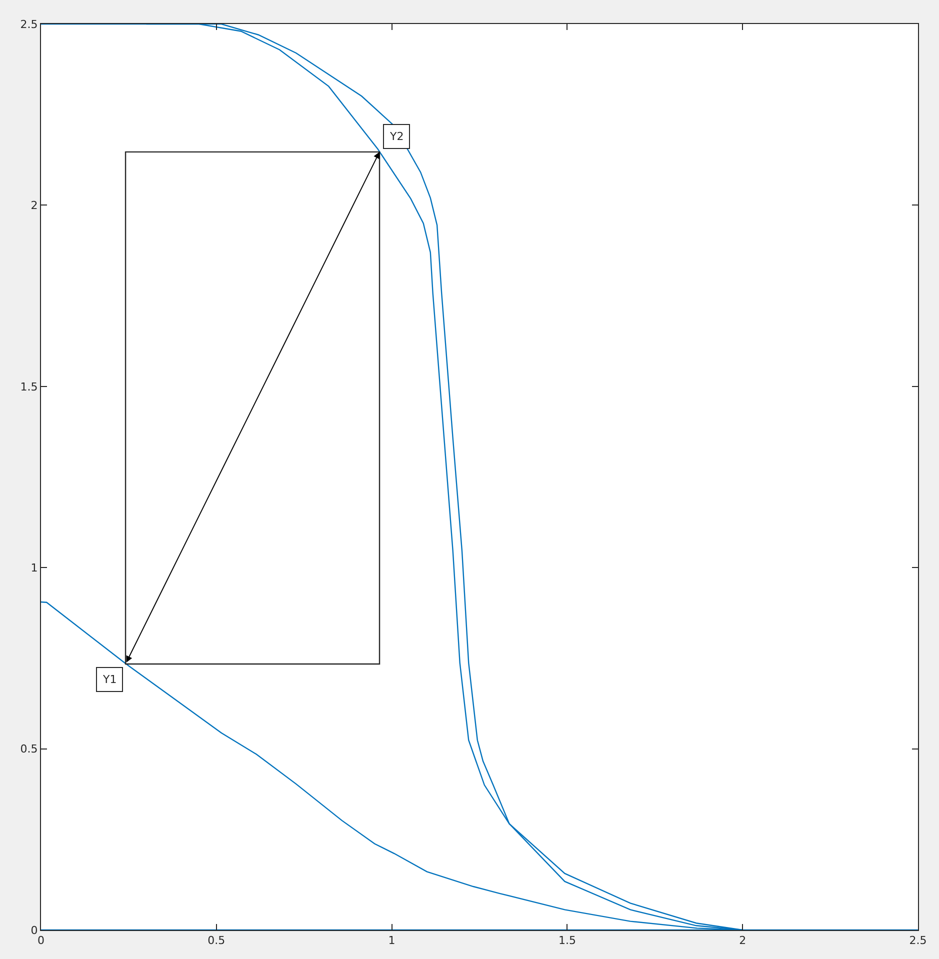 The width and height of the screenshot is (939, 959). What do you see at coordinates (29, 24) in the screenshot?
I see `y-tick-label: 2.5` at bounding box center [29, 24].